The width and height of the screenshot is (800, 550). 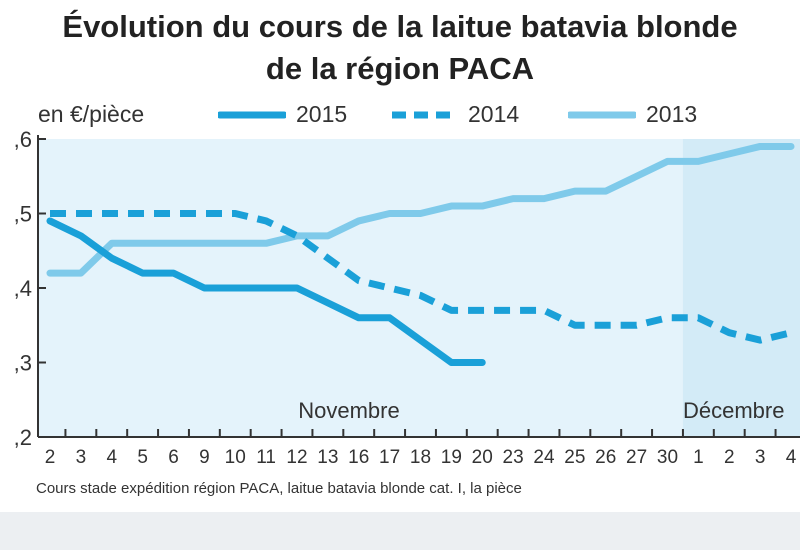 I want to click on legend-label-2013: 2013, so click(x=672, y=114).